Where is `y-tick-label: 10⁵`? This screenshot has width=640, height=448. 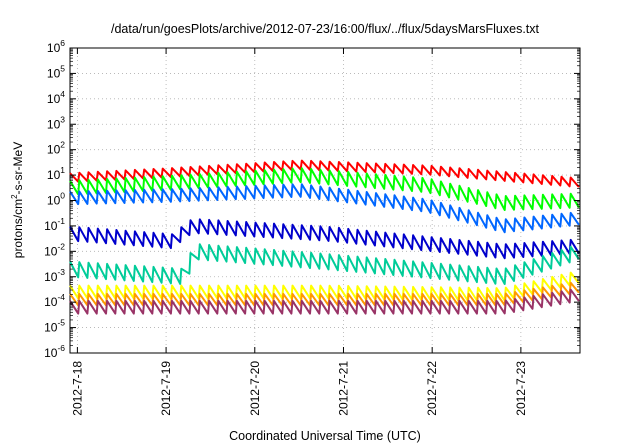 y-tick-label: 10⁵ is located at coordinates (56, 71).